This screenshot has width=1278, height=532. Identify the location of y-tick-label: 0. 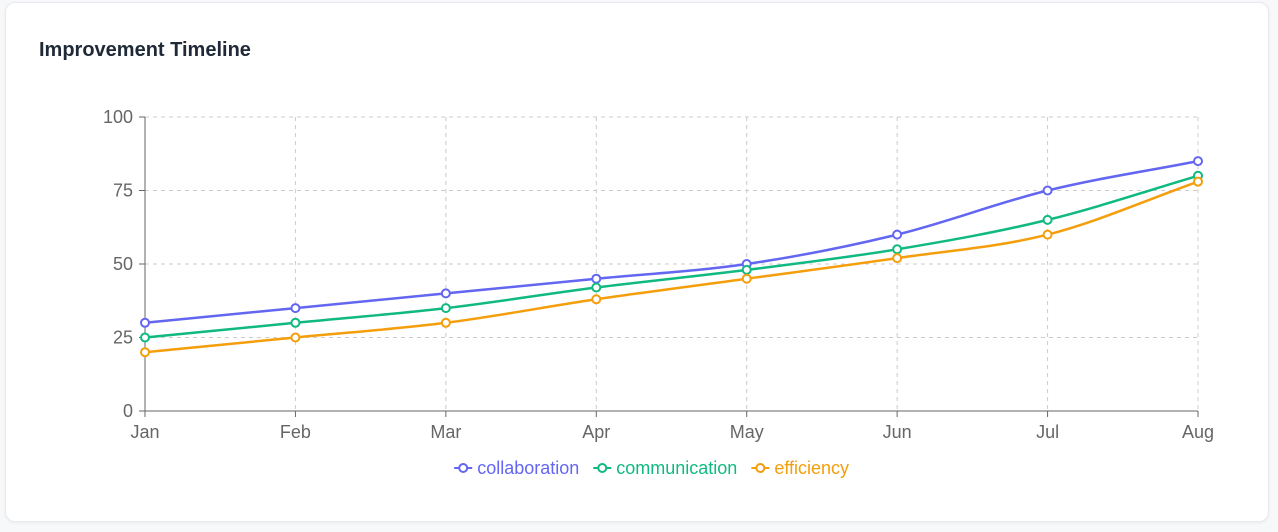
(128, 411).